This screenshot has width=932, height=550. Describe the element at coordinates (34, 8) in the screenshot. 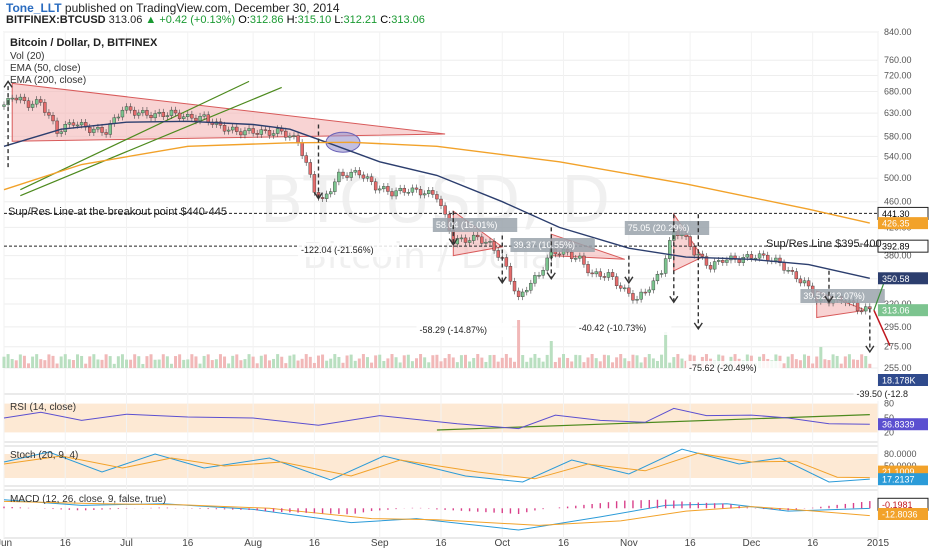

I see `author-link: Tone_LLT` at that location.